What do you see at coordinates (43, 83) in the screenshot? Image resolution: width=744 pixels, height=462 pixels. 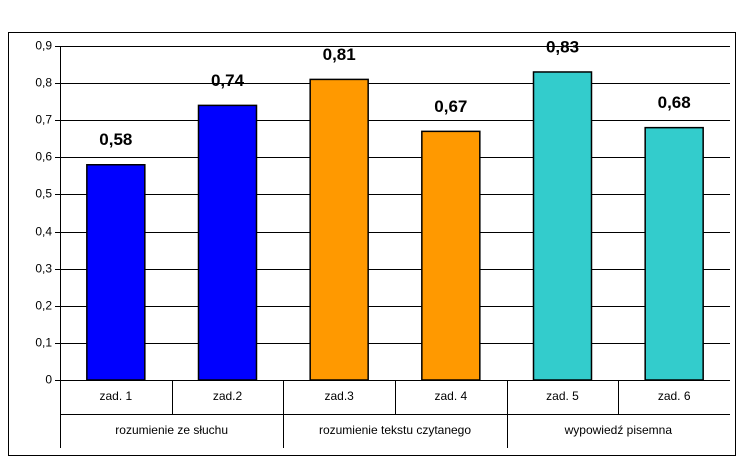 I see `y-tick-label: 0,8` at bounding box center [43, 83].